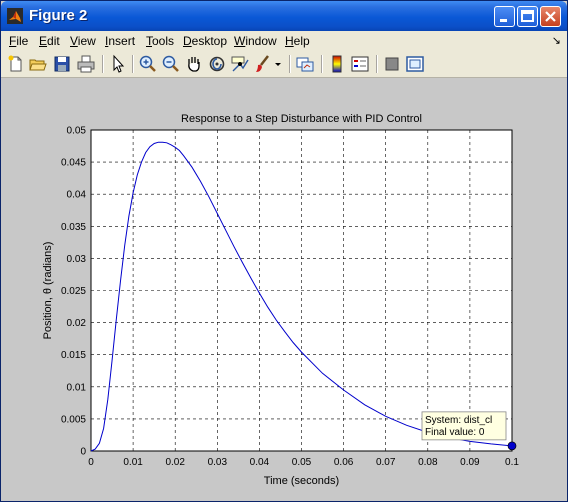 The height and width of the screenshot is (502, 568). I want to click on x-tick-labels: 0 0.01 0.02 0.03 0.04 0.05 0.06 0.07 0.08 0.09 0.1, so click(303, 462).